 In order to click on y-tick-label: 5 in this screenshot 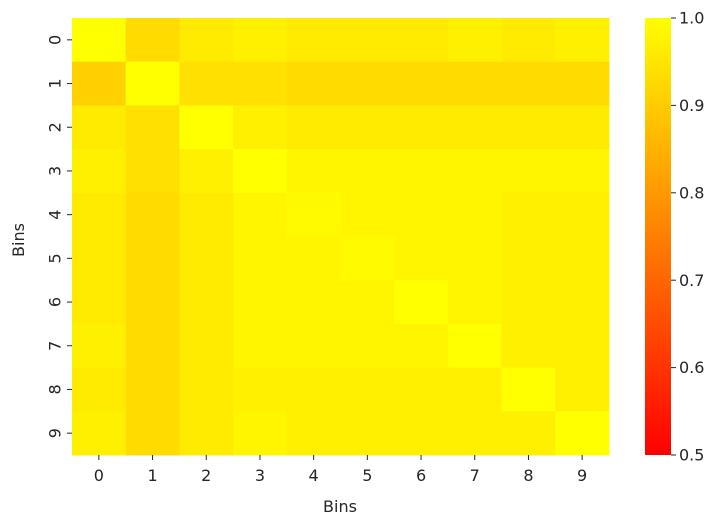, I will do `click(55, 258)`.